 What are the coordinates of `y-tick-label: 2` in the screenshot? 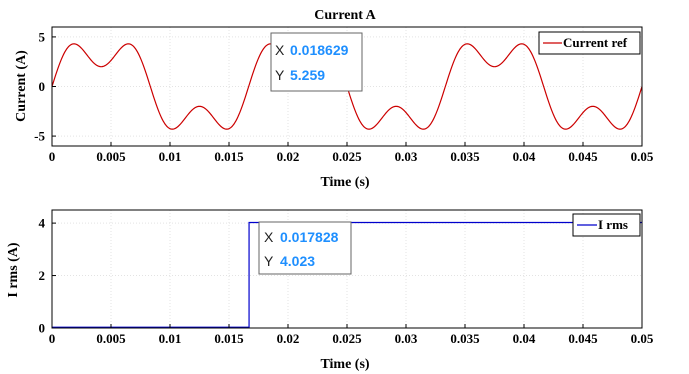 It's located at (42, 275).